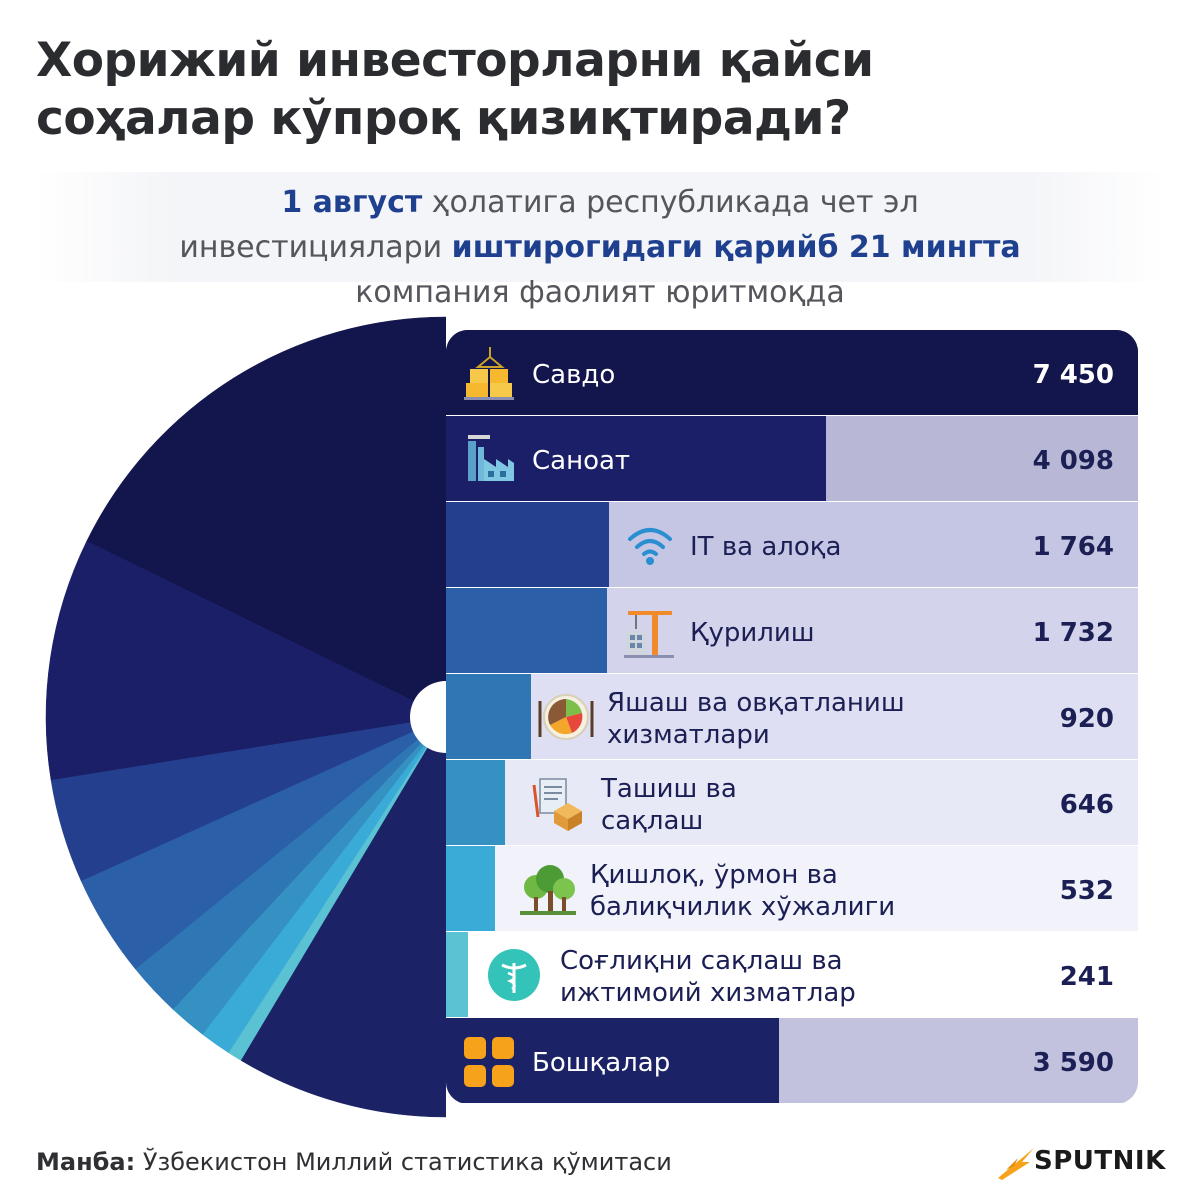  I want to click on bar-row-7: Соғлиқни сақлаш ва ижтимоий хизматлар 241, so click(792, 974).